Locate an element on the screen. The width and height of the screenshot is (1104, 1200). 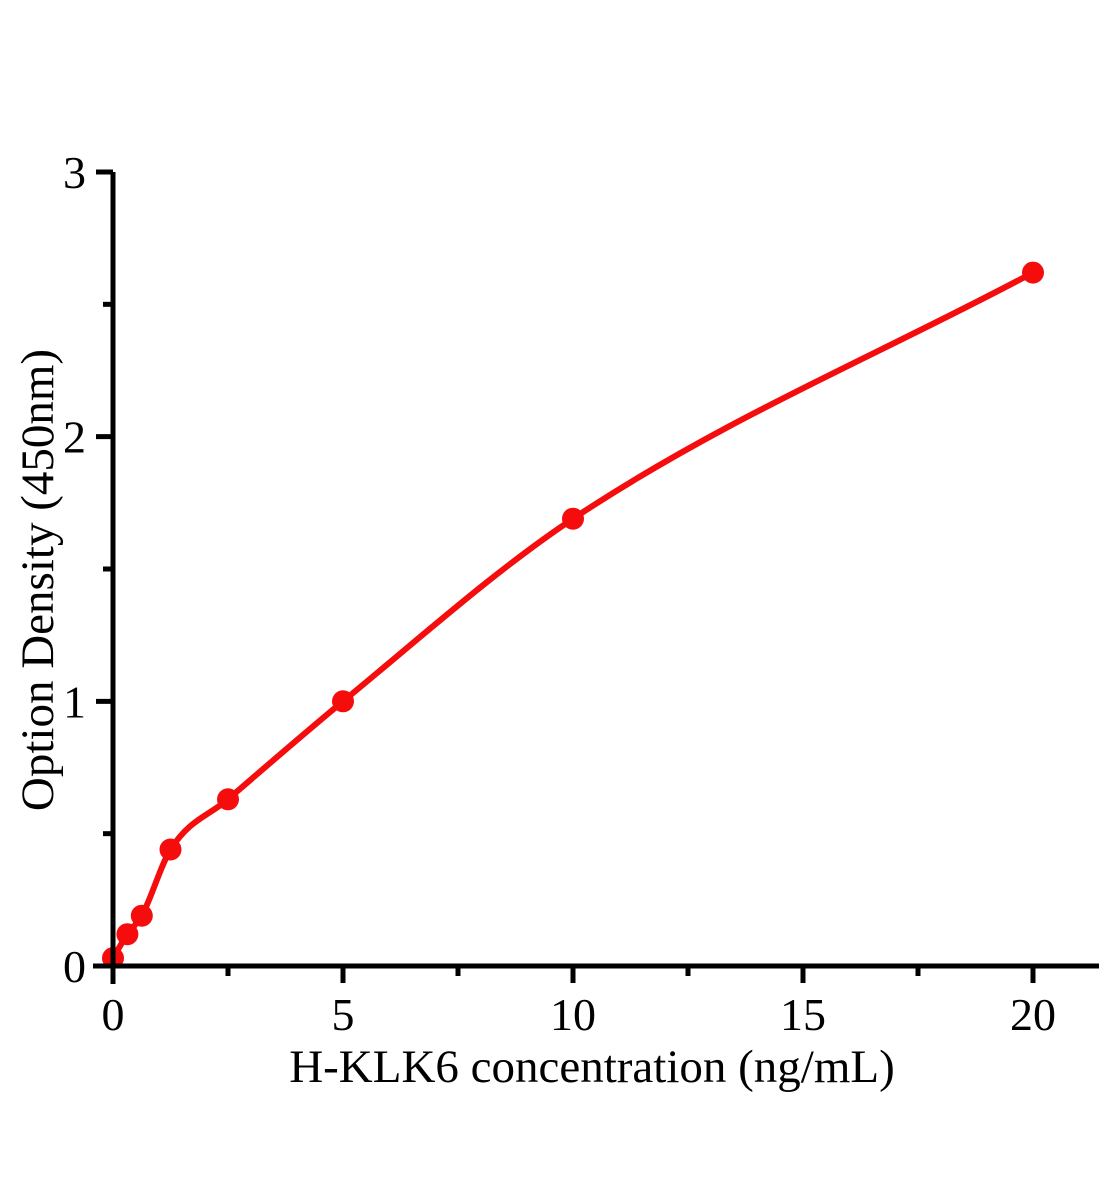
y-axis-title: Option Density (450nm) is located at coordinates (38, 580).